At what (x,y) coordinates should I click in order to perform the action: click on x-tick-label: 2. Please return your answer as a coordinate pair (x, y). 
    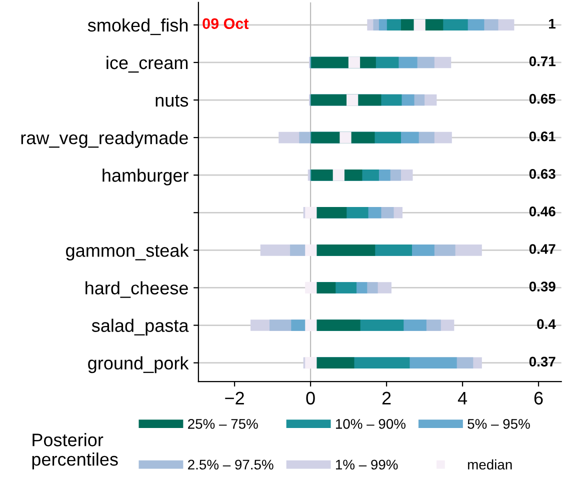
    Looking at the image, I should click on (386, 398).